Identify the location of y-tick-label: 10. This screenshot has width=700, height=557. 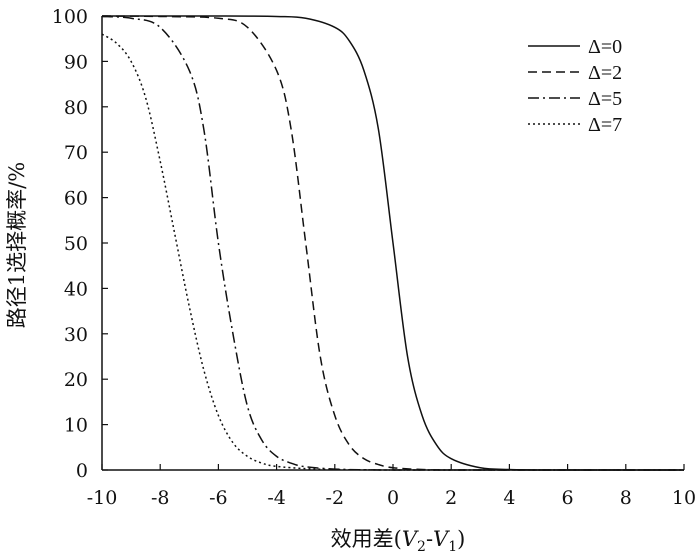
(76, 426).